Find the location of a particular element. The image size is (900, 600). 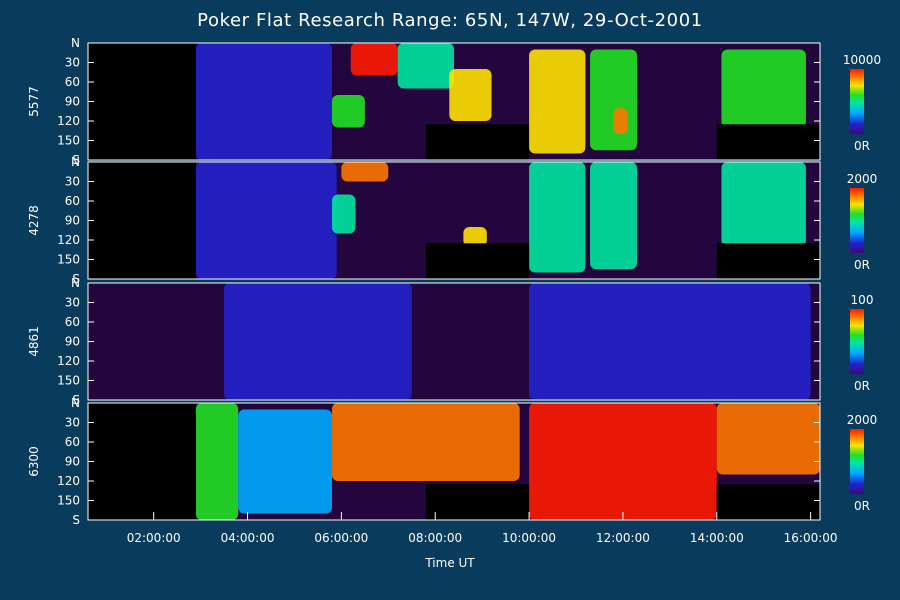

x-tick-label: 04:00:00 is located at coordinates (248, 538).